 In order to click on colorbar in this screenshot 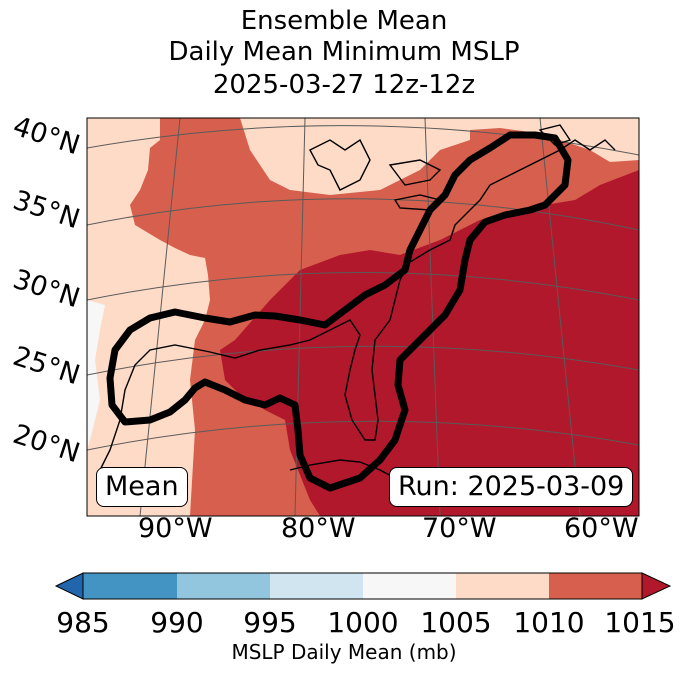, I will do `click(363, 586)`.